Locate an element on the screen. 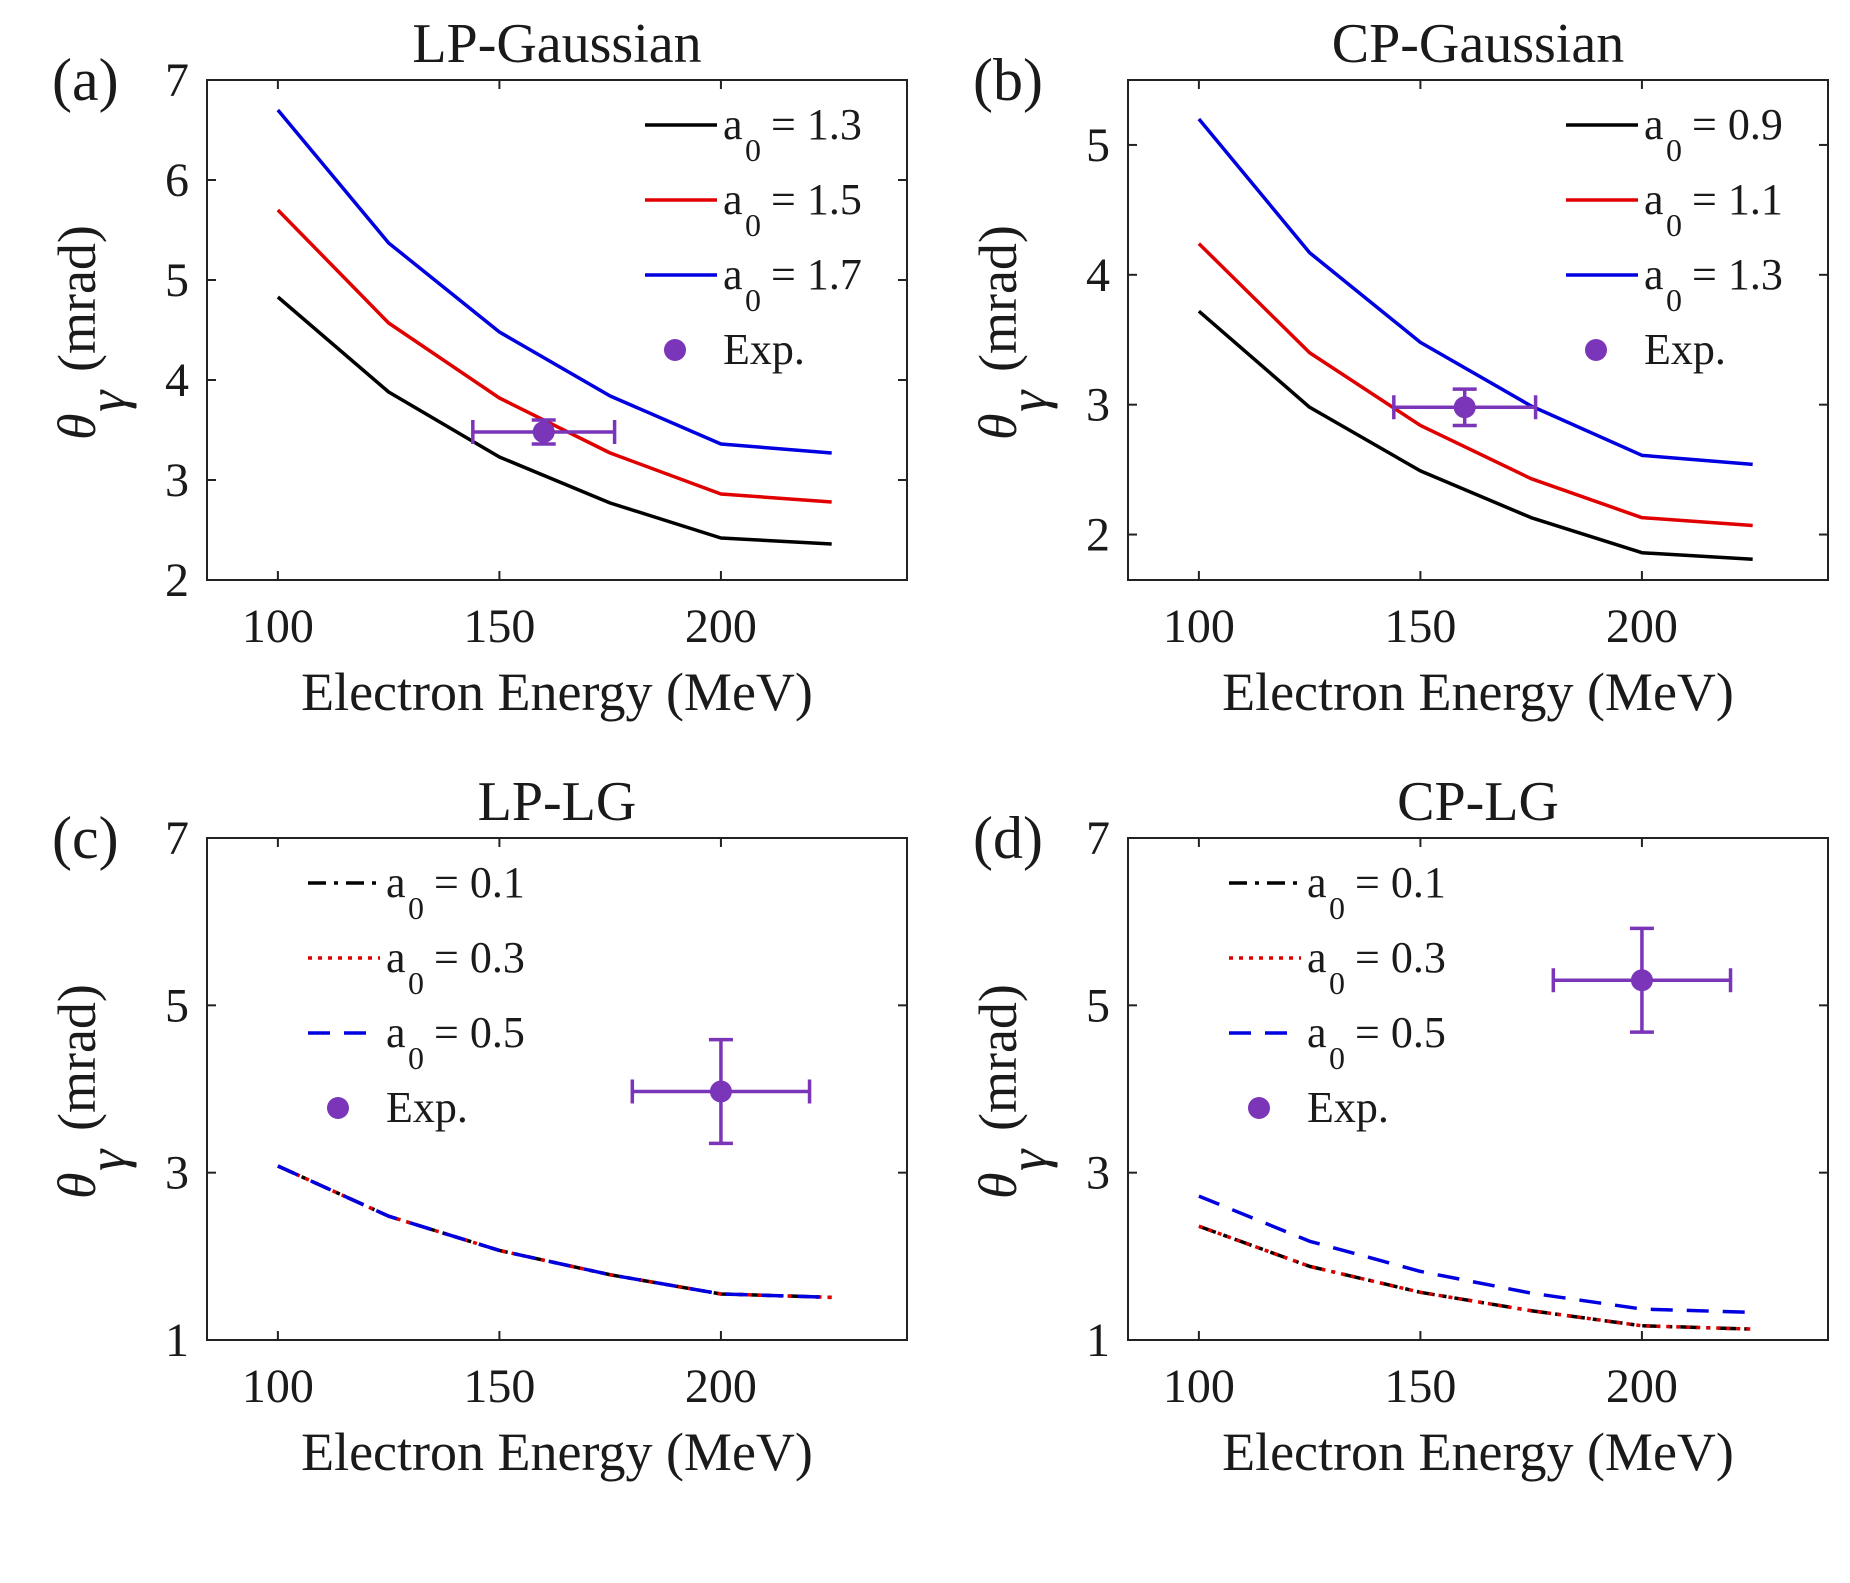  exp-point is located at coordinates (1465, 407).